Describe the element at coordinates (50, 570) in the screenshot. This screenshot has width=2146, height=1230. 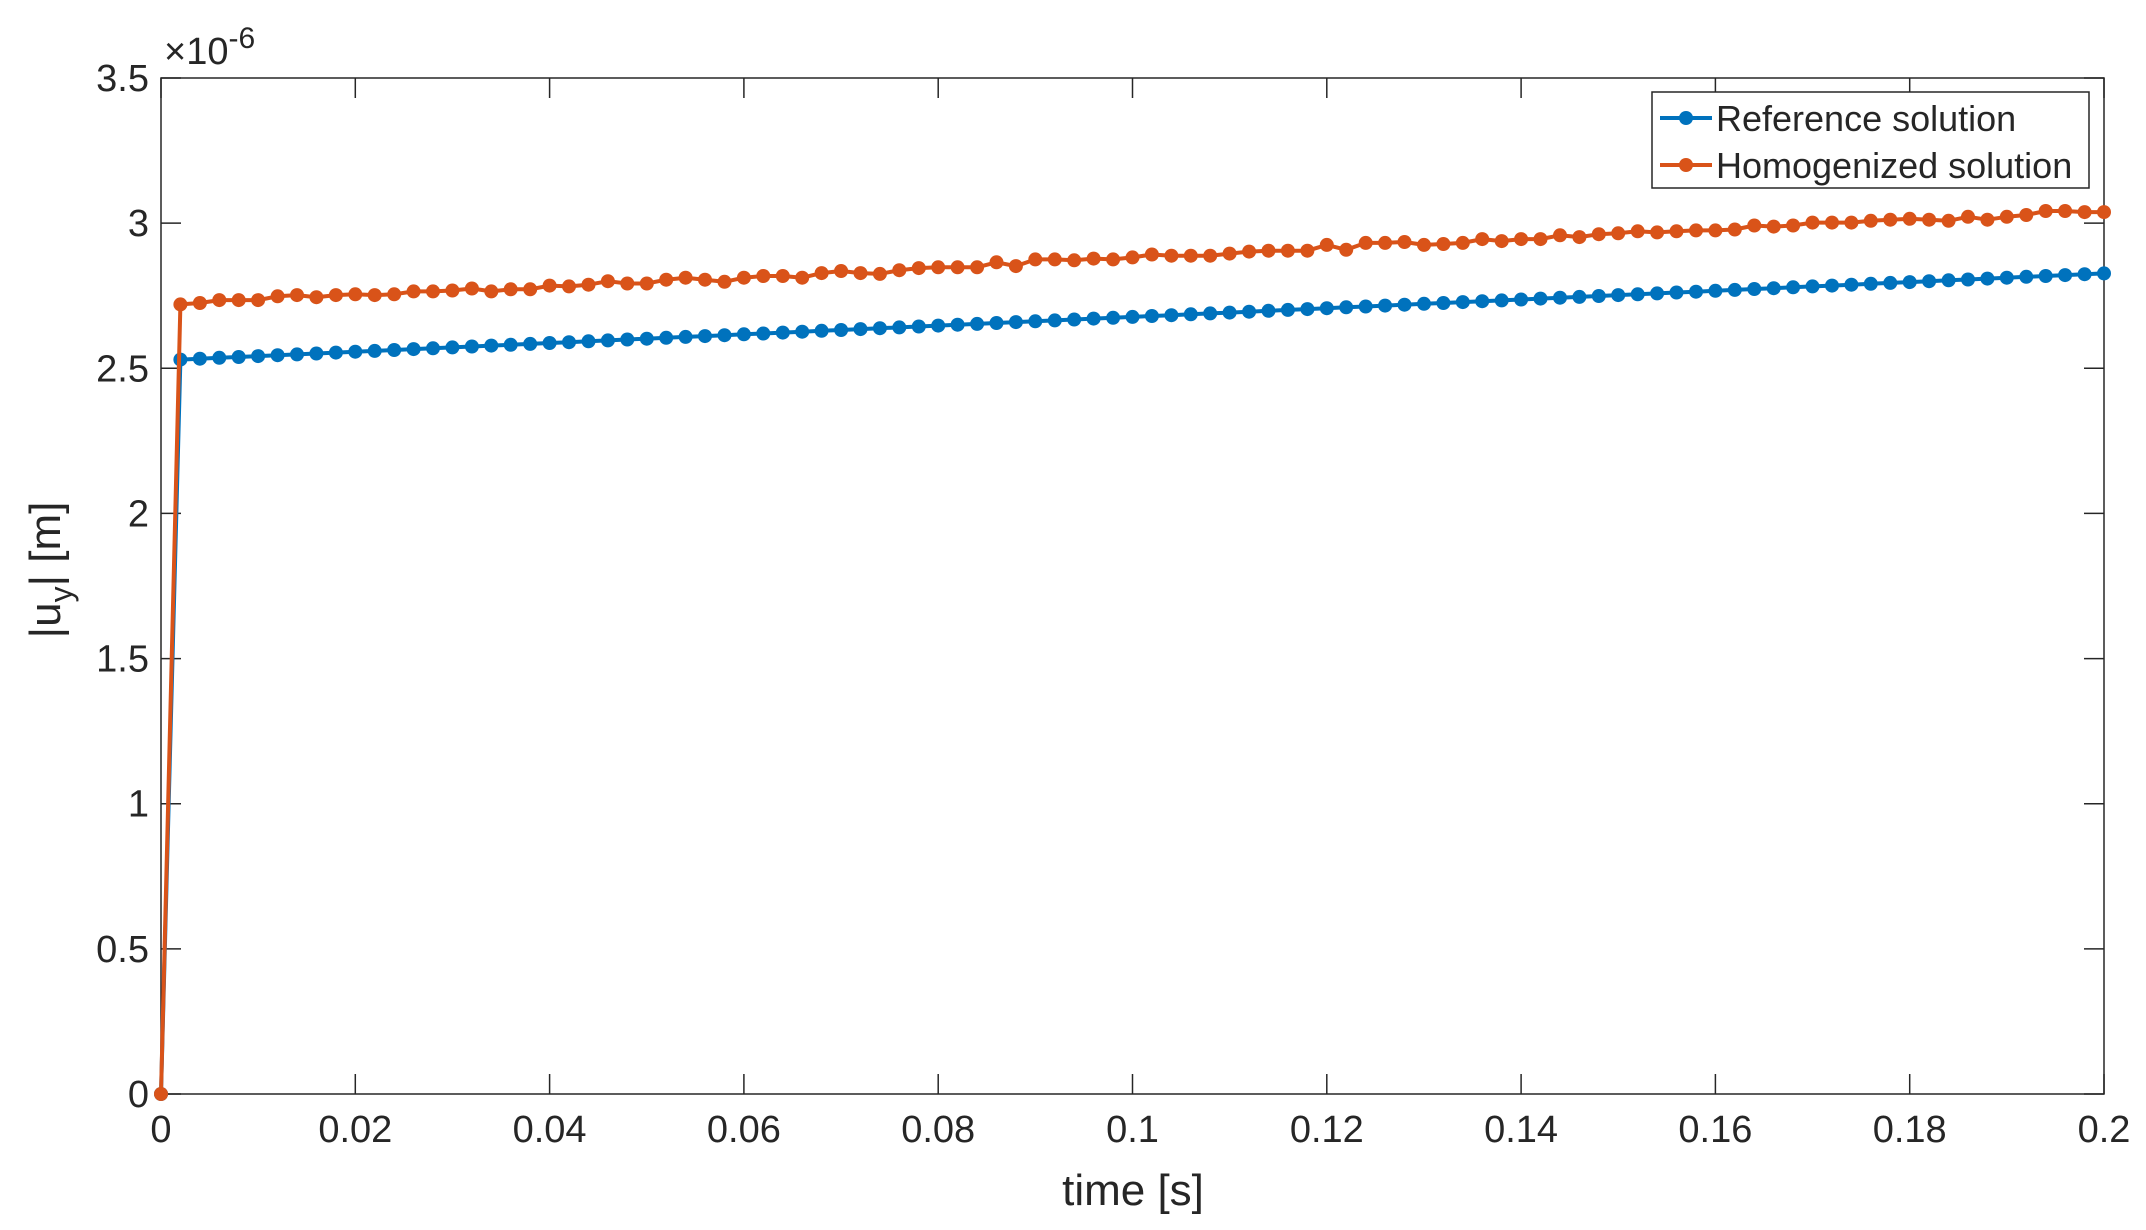
I see `y-axis-label: |uy| [m]` at that location.